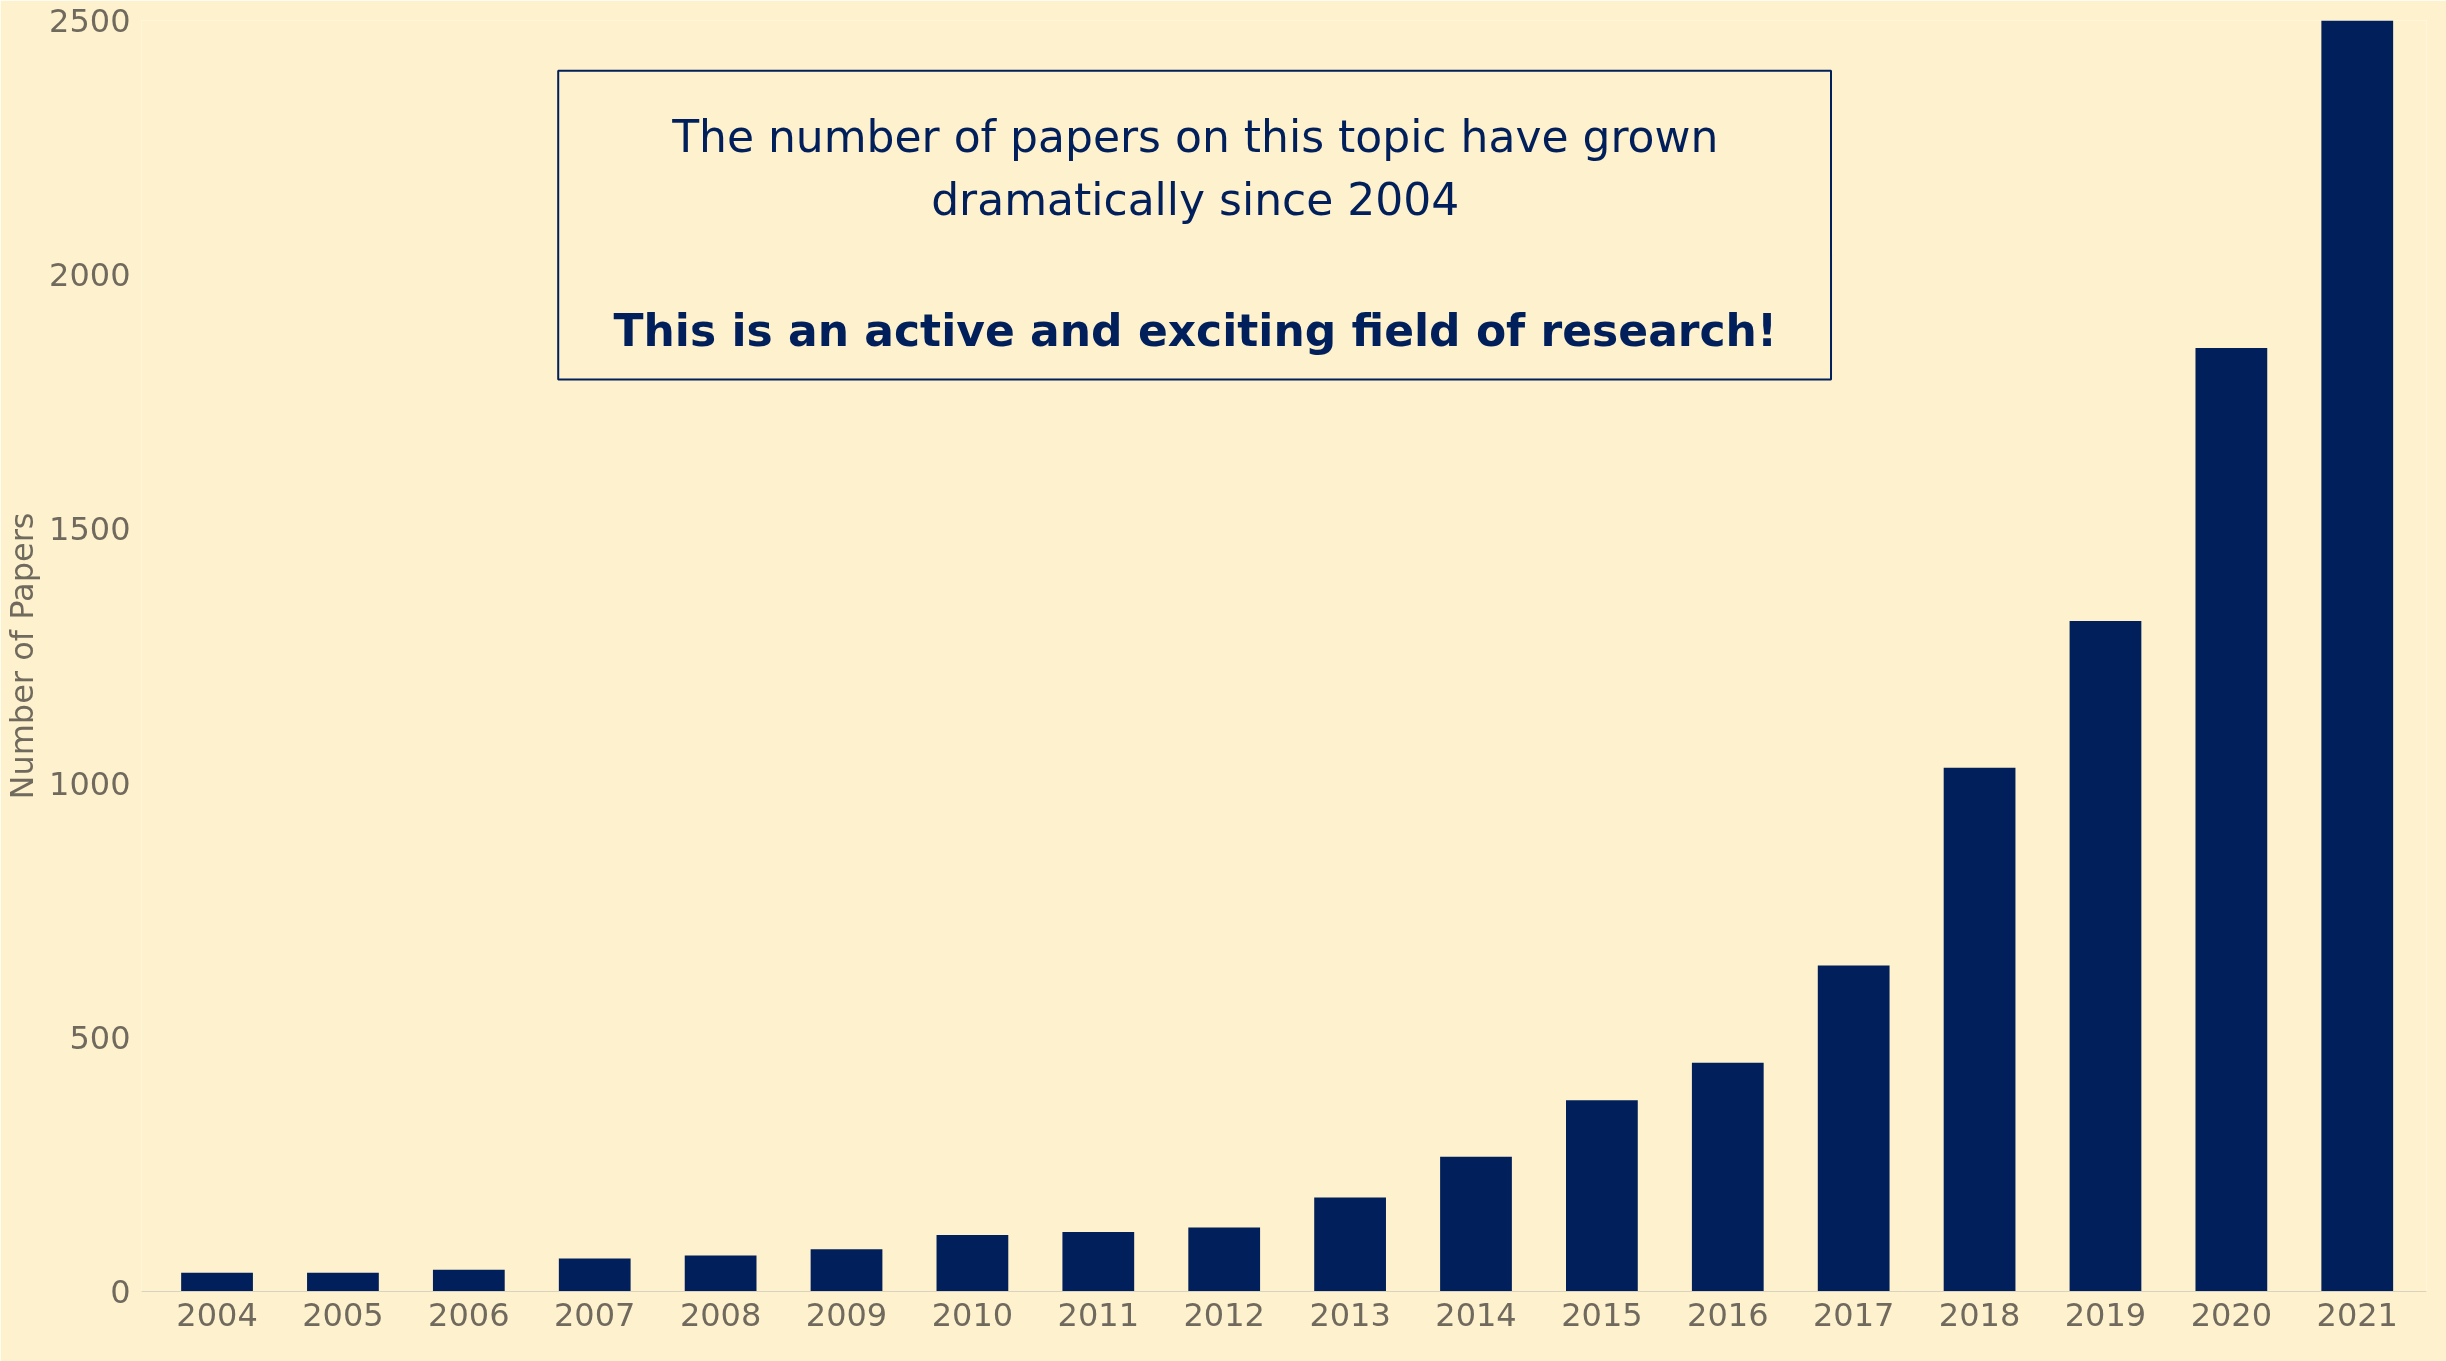 The width and height of the screenshot is (2446, 1361). I want to click on x-tick-label: 2018, so click(1979, 1314).